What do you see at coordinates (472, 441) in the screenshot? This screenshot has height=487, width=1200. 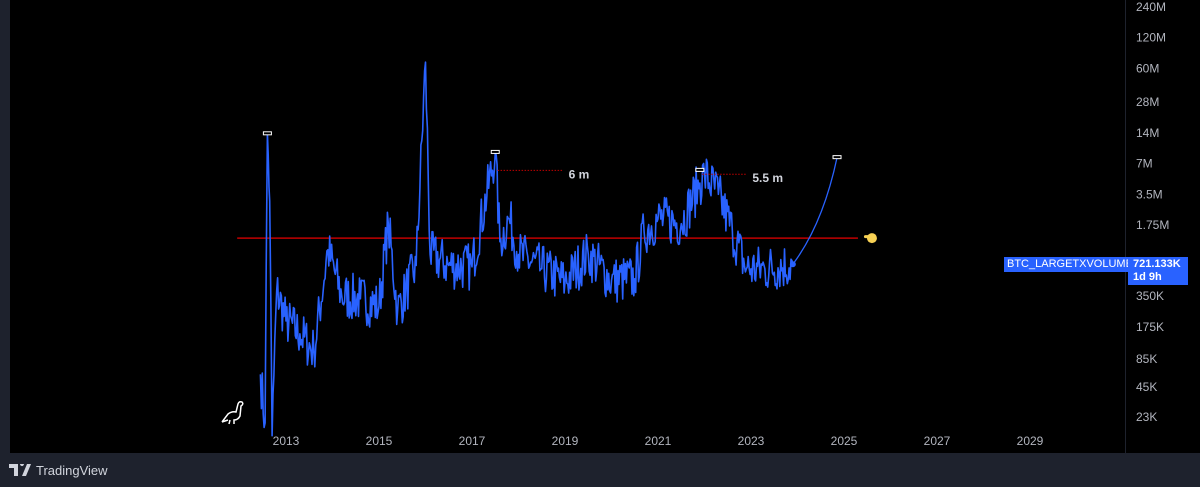 I see `x-tick-label: 2017` at bounding box center [472, 441].